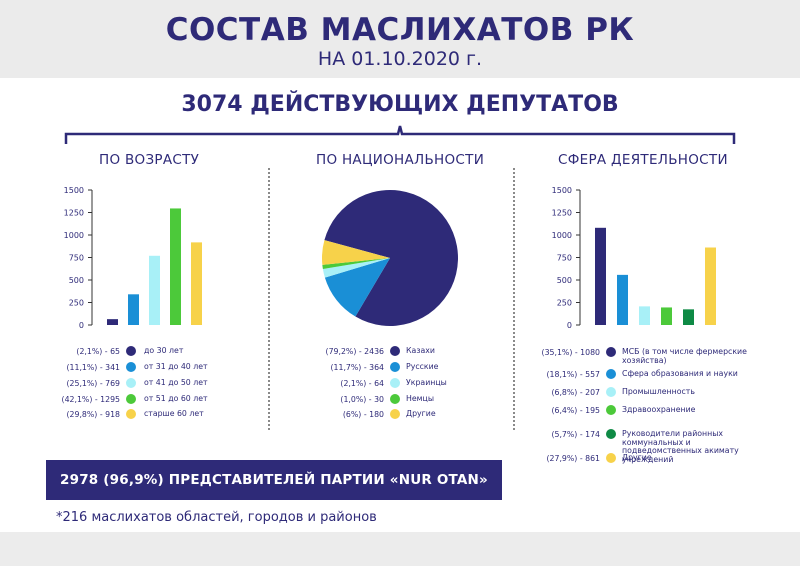  What do you see at coordinates (354, 351) in the screenshot?
I see `legend-value: (79,2%) - 2436` at bounding box center [354, 351].